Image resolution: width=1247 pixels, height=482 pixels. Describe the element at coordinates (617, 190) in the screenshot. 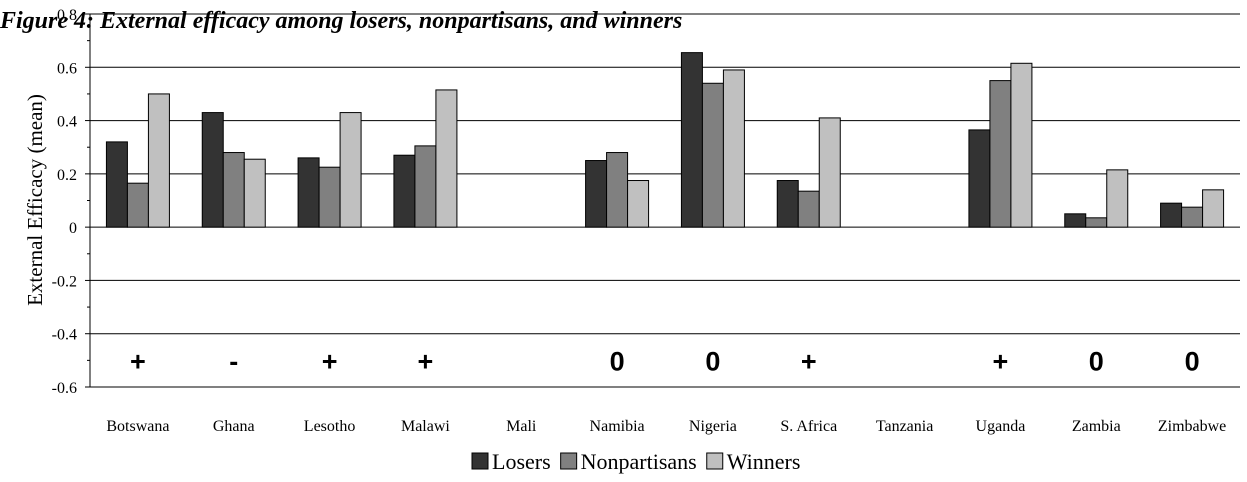

I see `bar-nonpartisans-namibia` at that location.